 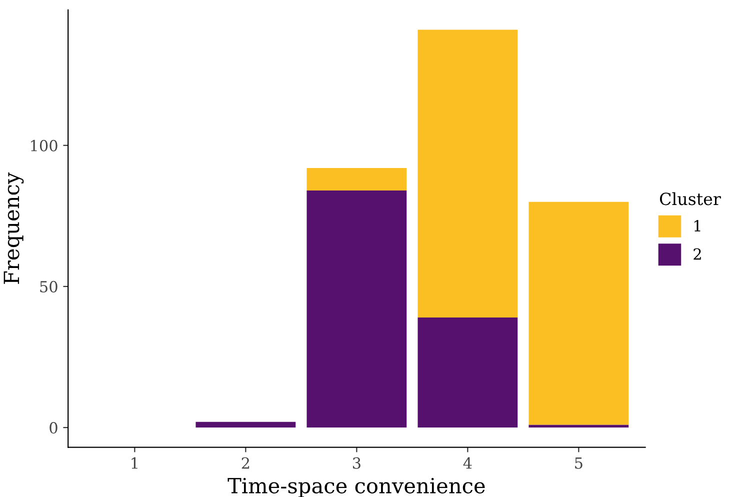 I want to click on y-tick-label: 100, so click(x=44, y=146).